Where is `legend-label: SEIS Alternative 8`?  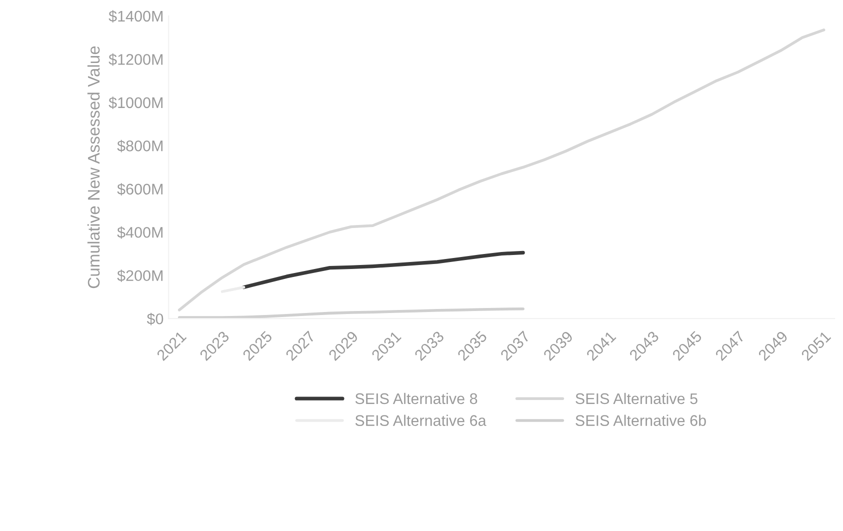
legend-label: SEIS Alternative 8 is located at coordinates (416, 398).